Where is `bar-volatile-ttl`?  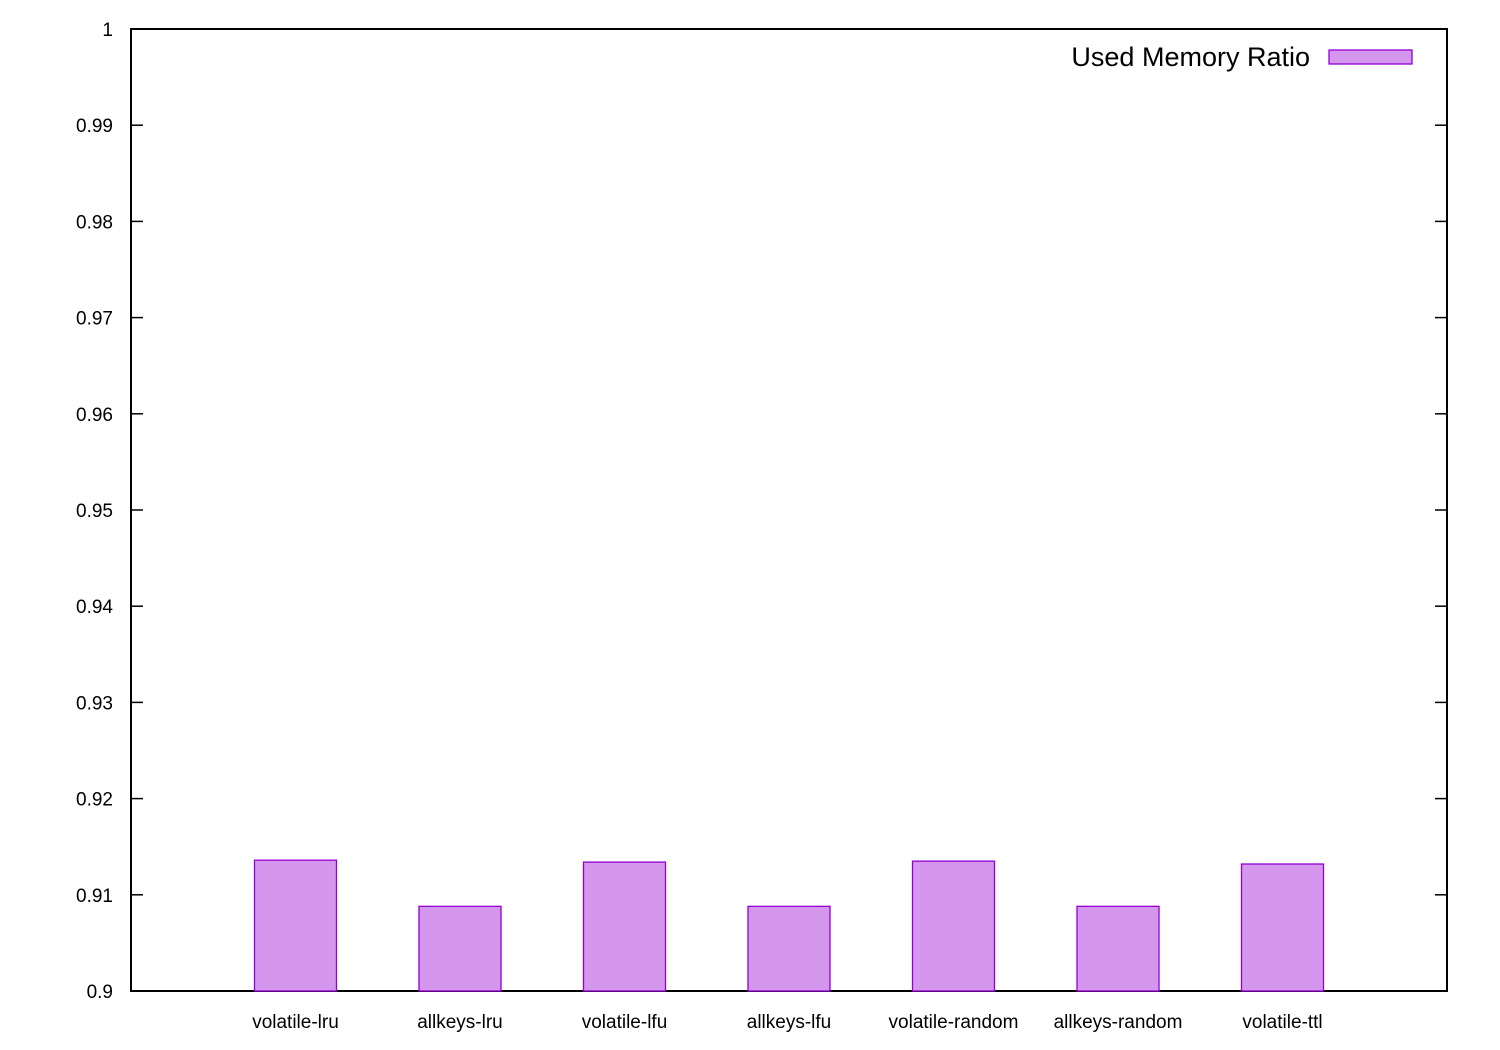
bar-volatile-ttl is located at coordinates (1282, 927).